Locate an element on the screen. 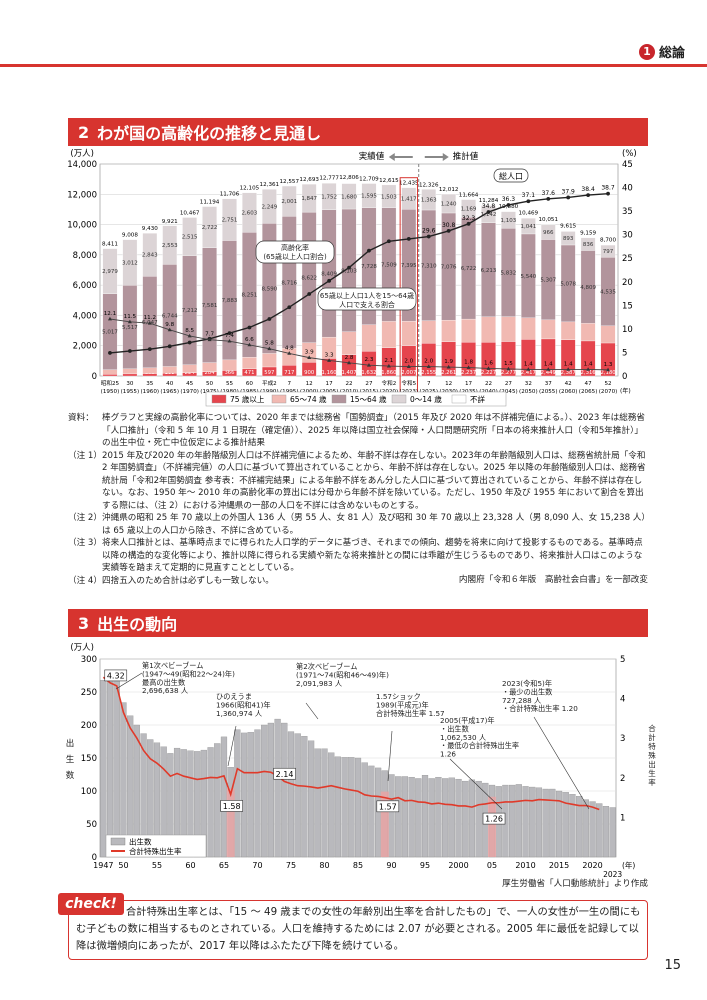 This screenshot has height=1000, width=707. value-label: 1.57 is located at coordinates (388, 806).